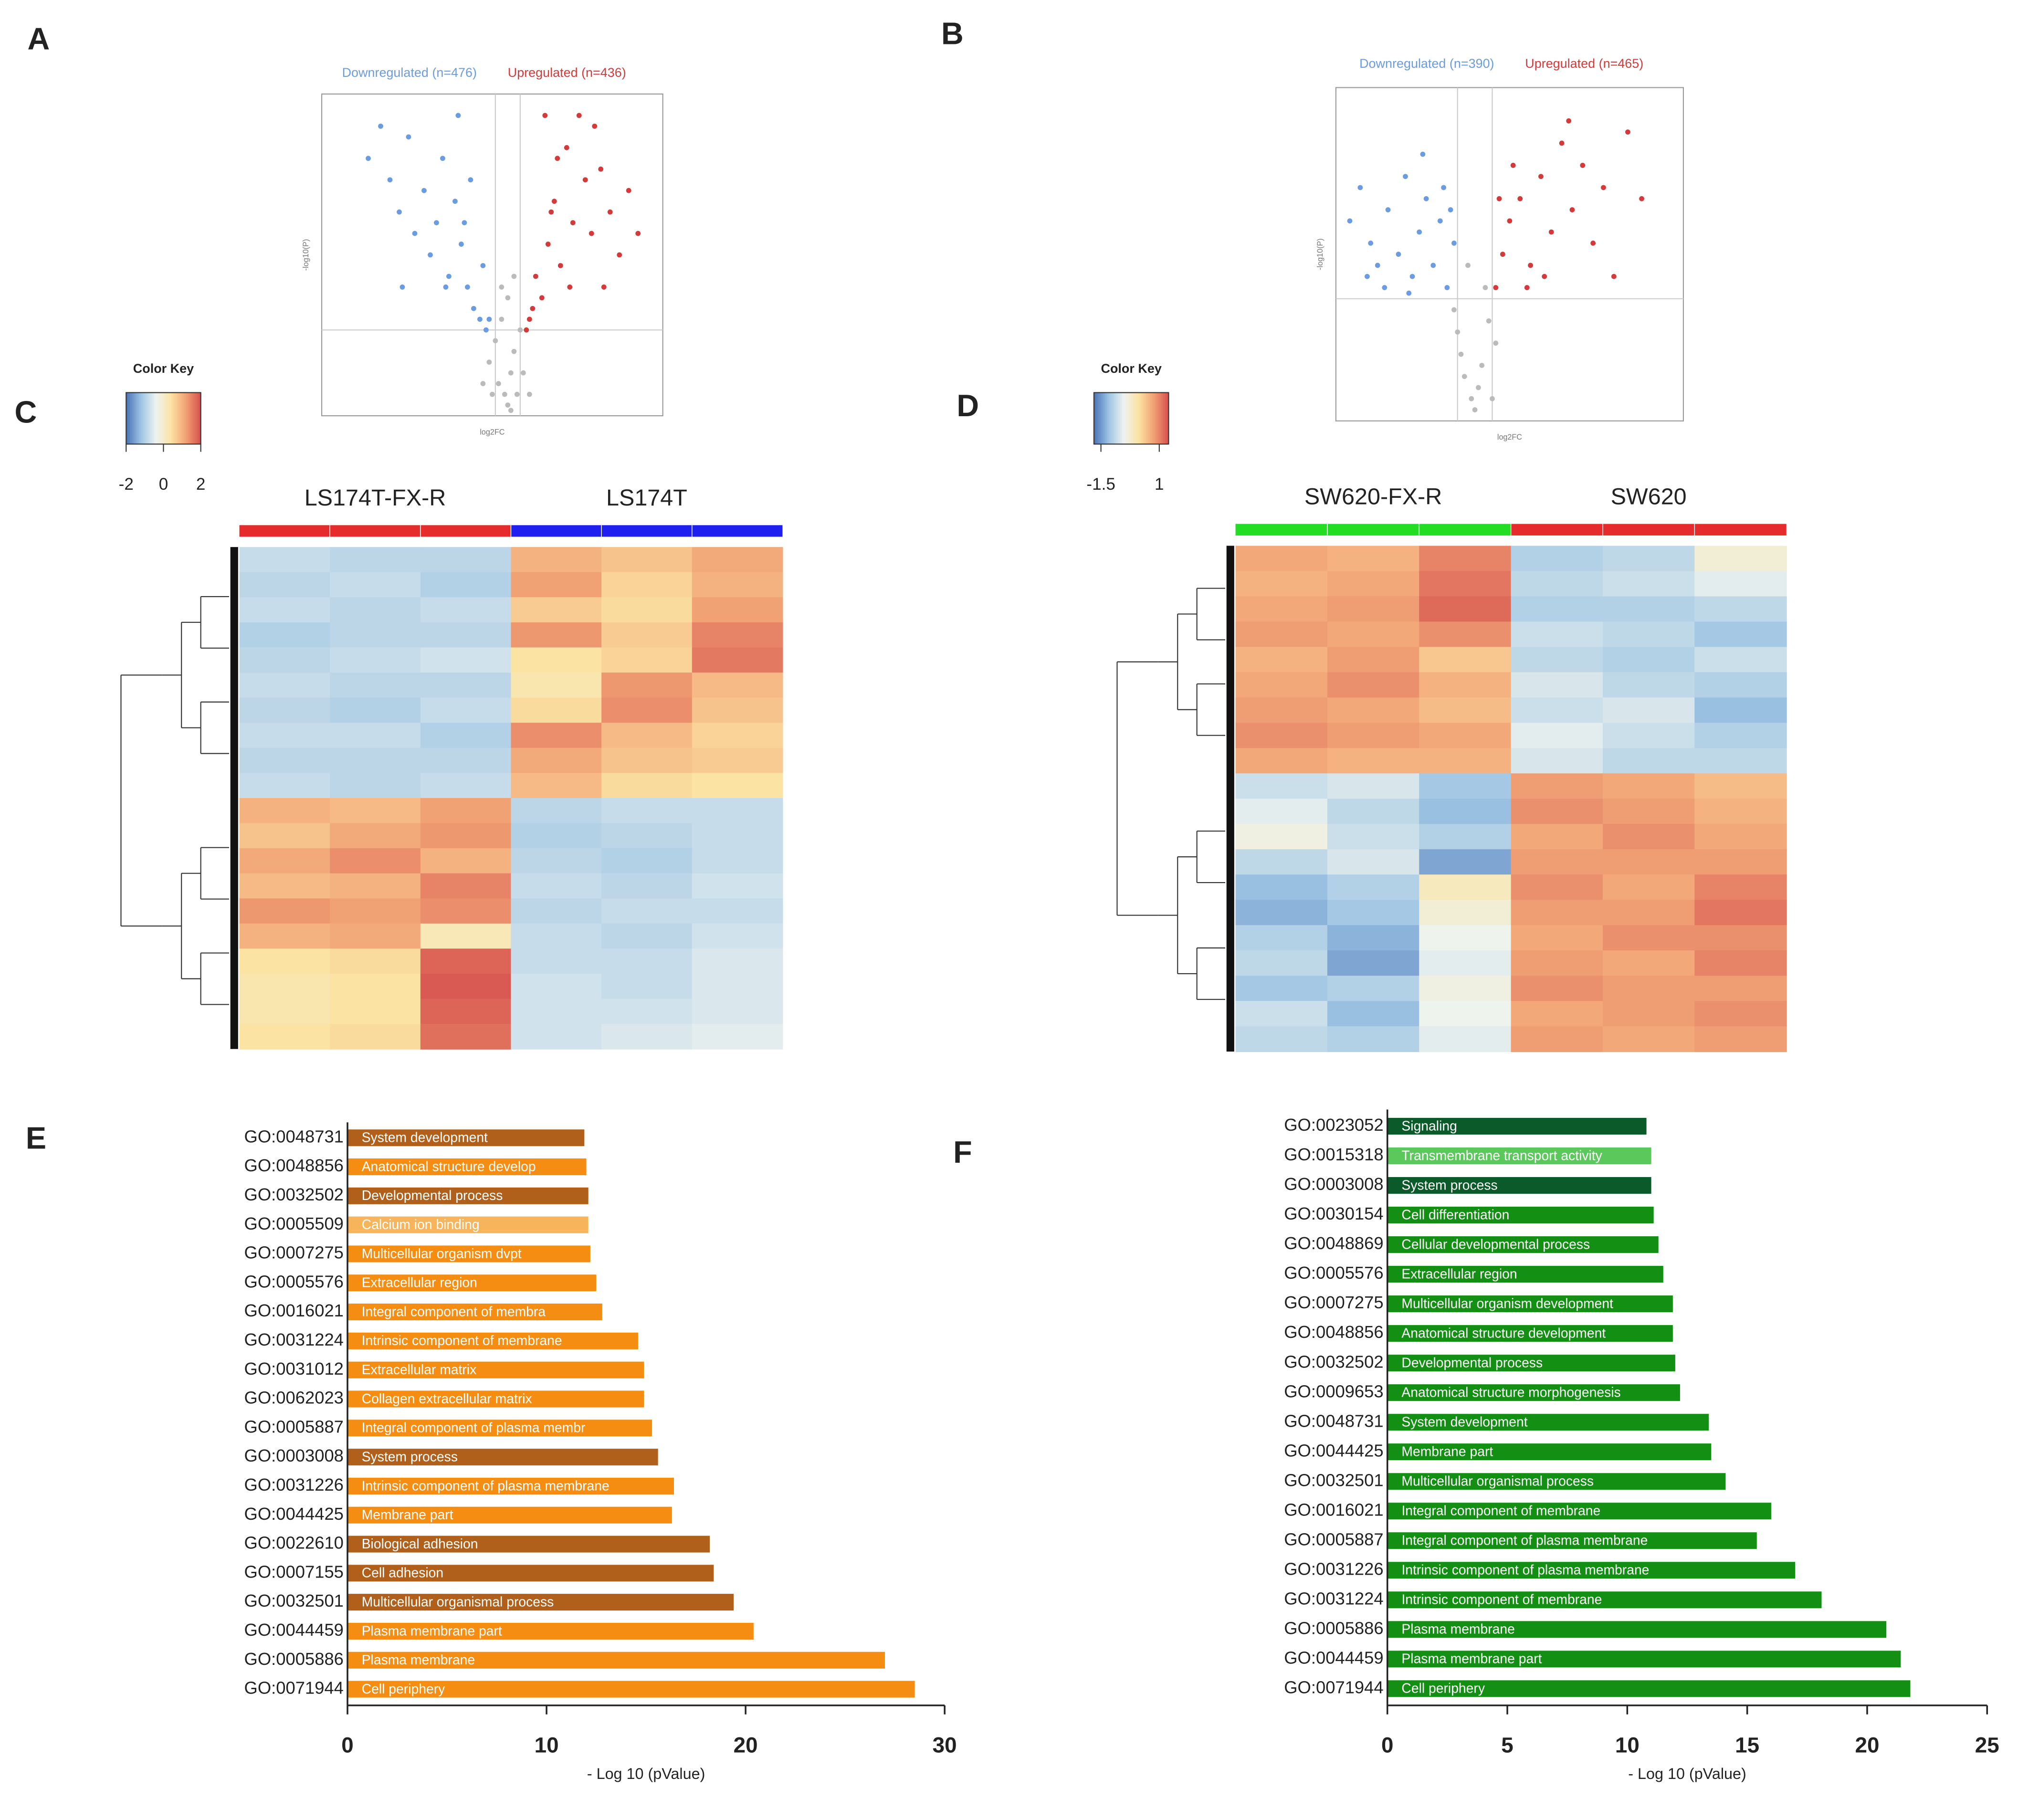 Image resolution: width=2018 pixels, height=1820 pixels. What do you see at coordinates (1334, 1598) in the screenshot?
I see `y-tick-label: GO:0031224` at bounding box center [1334, 1598].